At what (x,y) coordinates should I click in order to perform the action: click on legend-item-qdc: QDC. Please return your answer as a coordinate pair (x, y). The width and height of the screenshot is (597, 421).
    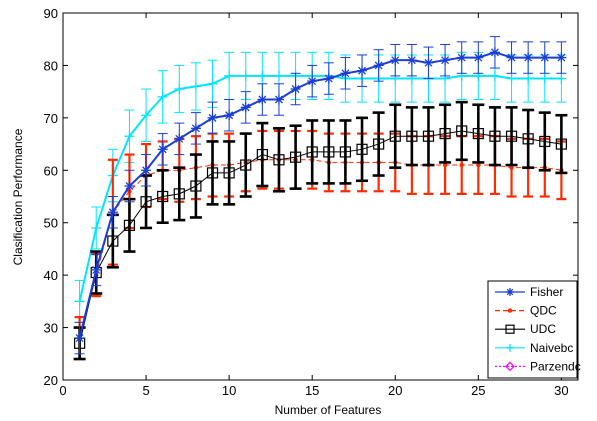
    Looking at the image, I should click on (526, 311).